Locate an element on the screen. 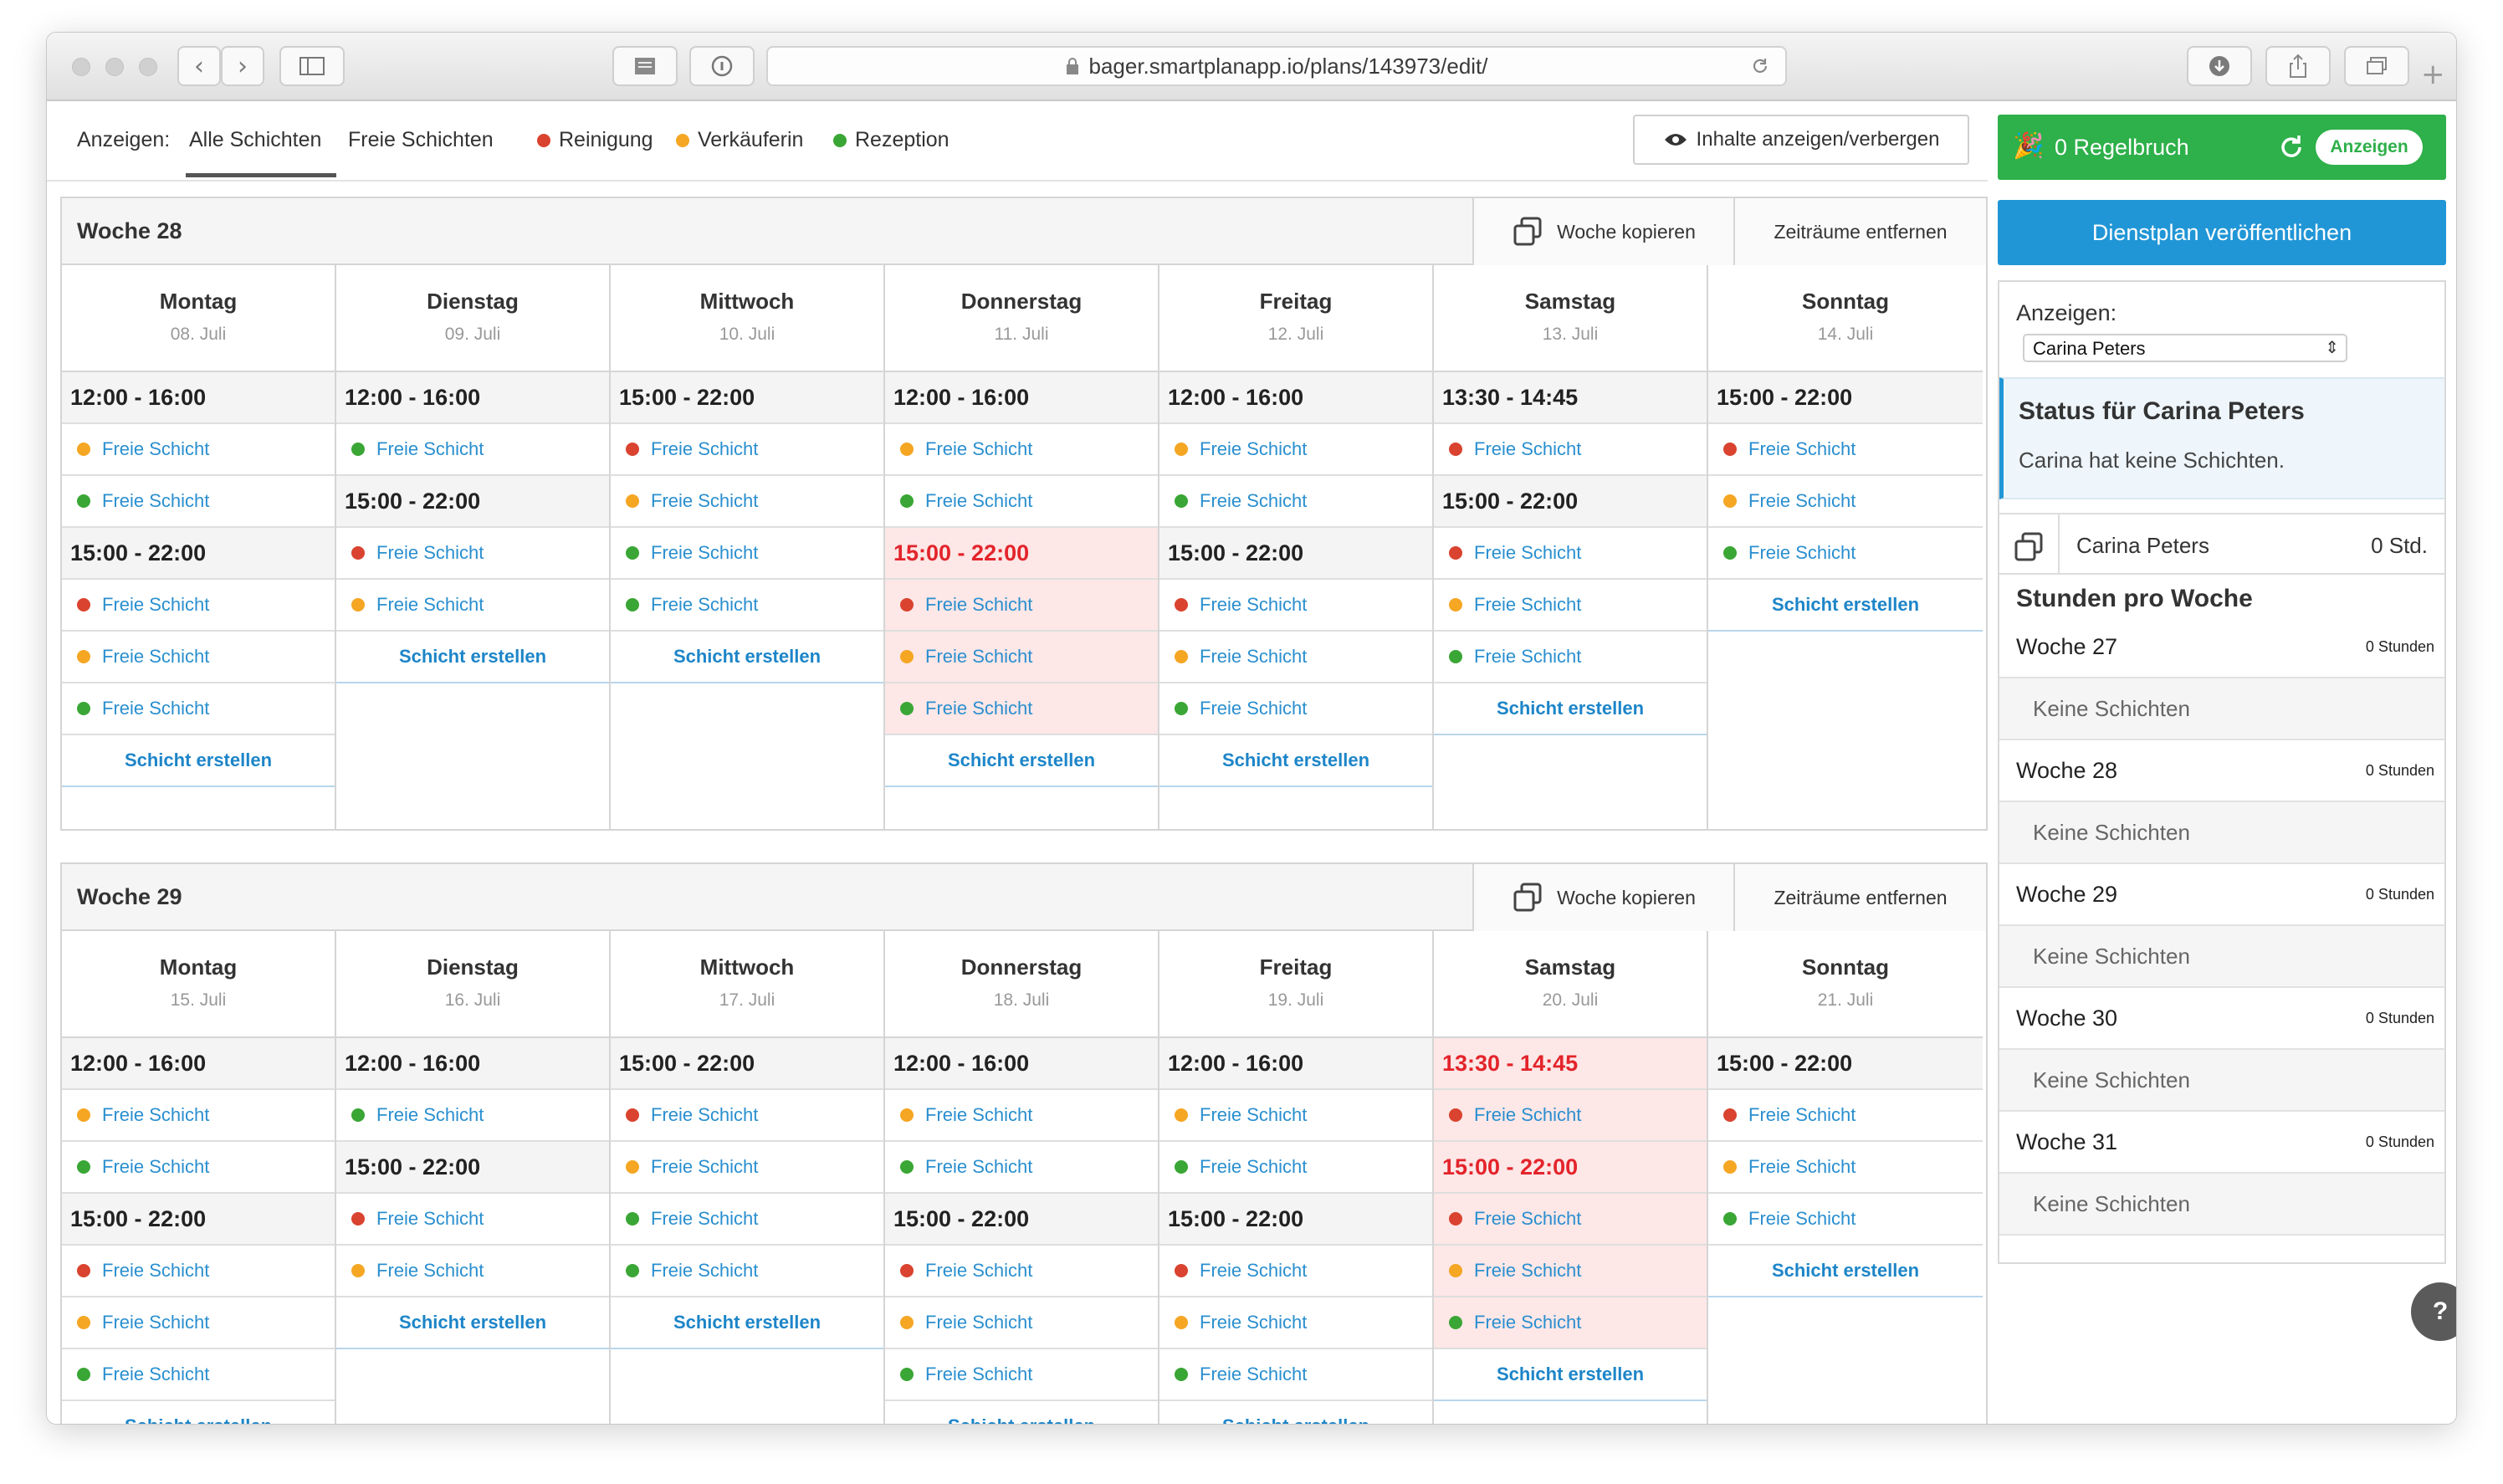 The height and width of the screenshot is (1484, 2503). tab-all-shifts: Alle Schichten is located at coordinates (255, 139).